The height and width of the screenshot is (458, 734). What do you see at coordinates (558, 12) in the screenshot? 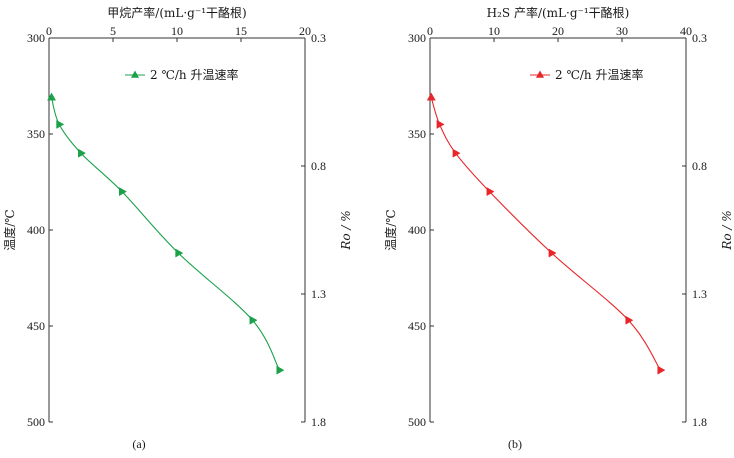
I see `chart-title: H₂S 产率/(mL·g⁻¹干酪根)` at bounding box center [558, 12].